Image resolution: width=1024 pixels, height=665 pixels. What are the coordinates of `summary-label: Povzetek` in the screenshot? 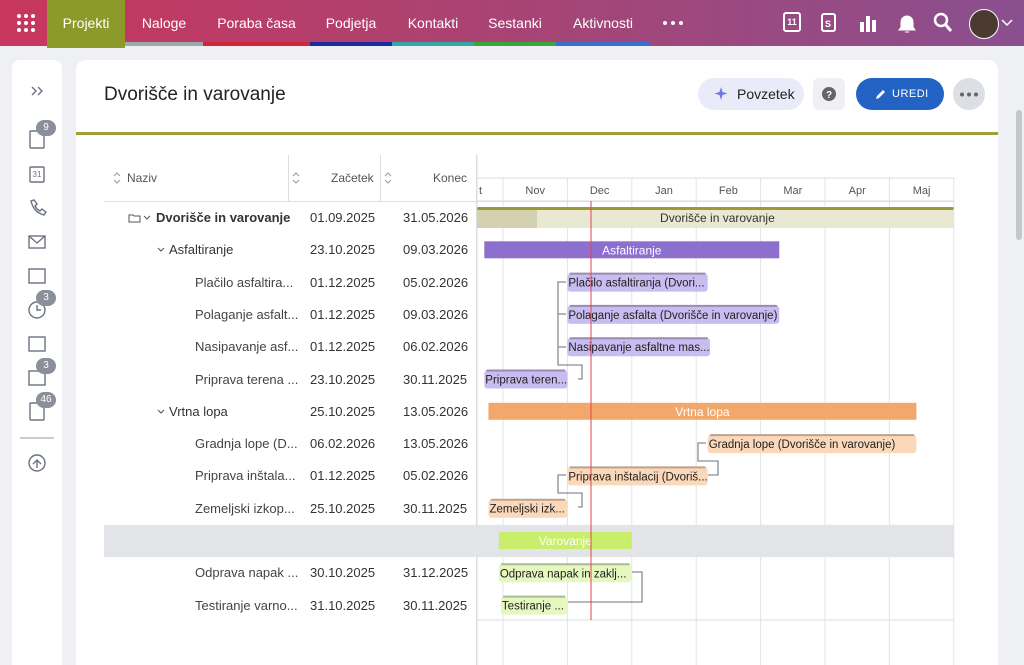 It's located at (766, 94).